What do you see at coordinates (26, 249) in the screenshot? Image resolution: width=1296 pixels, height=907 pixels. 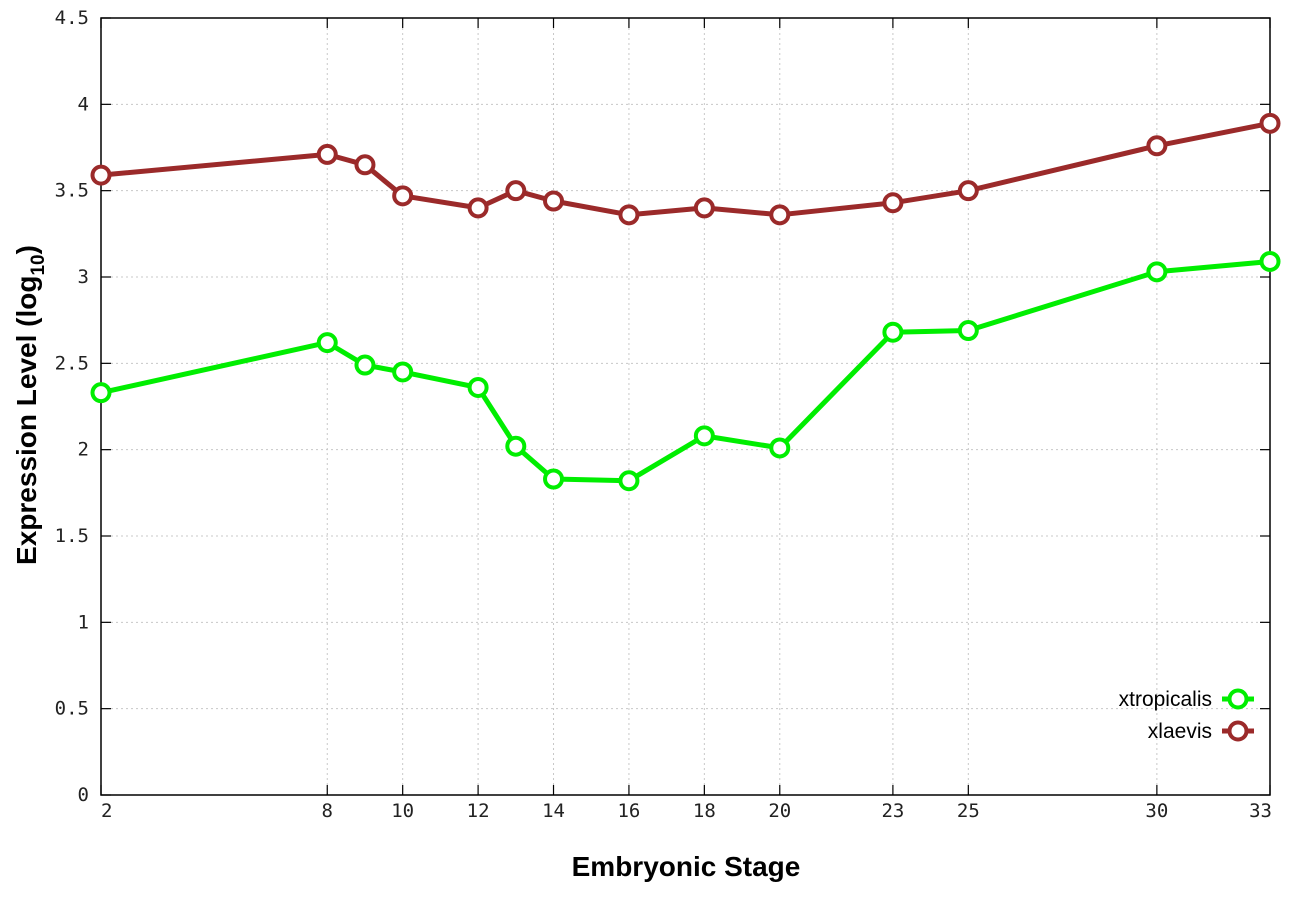 I see `y-axis-title-close: )` at bounding box center [26, 249].